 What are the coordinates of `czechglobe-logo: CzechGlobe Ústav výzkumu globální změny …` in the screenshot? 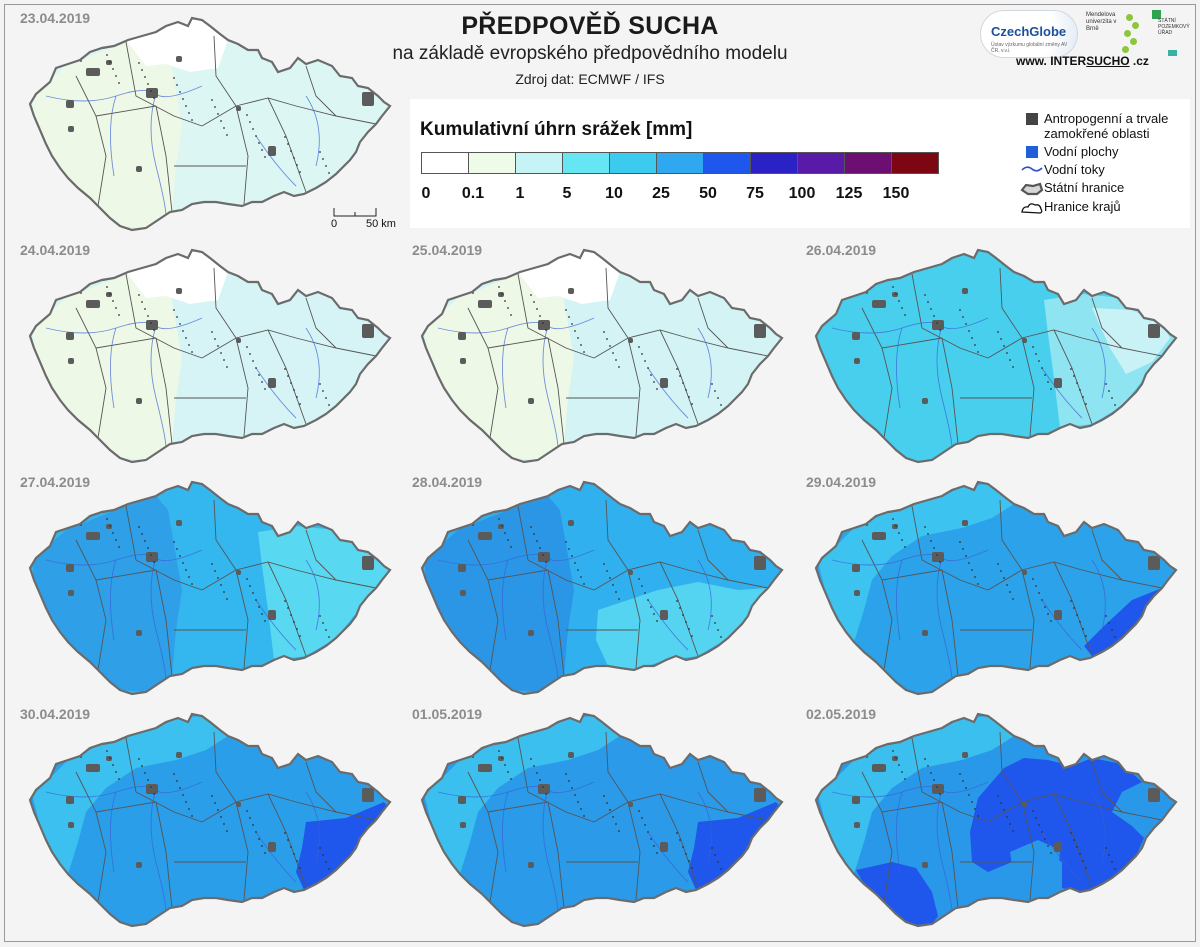 It's located at (1029, 34).